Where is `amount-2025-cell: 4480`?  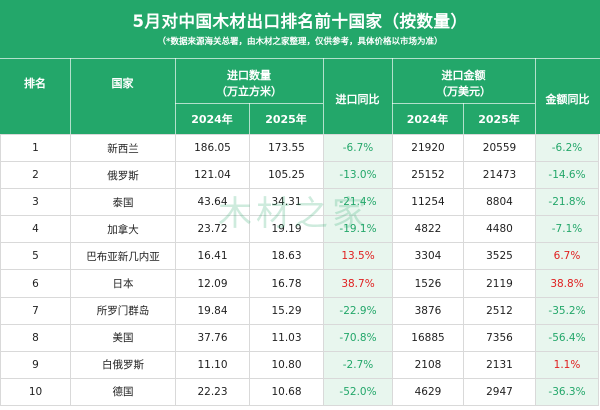 amount-2025-cell: 4480 is located at coordinates (499, 229).